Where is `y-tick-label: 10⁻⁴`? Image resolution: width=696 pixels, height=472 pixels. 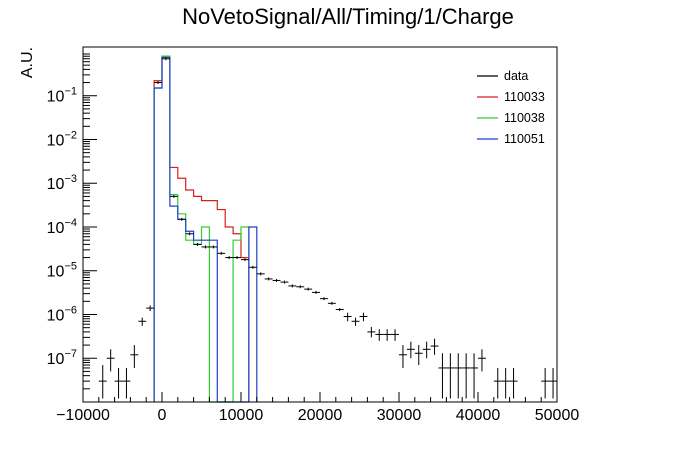
y-tick-label: 10⁻⁴ is located at coordinates (62, 227).